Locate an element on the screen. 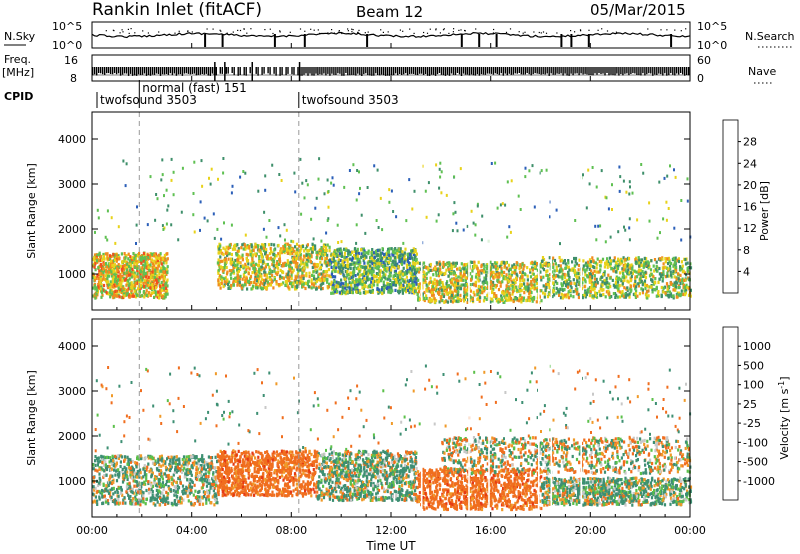 This screenshot has height=554, width=800. cpid-mode-label: normal (fast) 151 is located at coordinates (194, 88).